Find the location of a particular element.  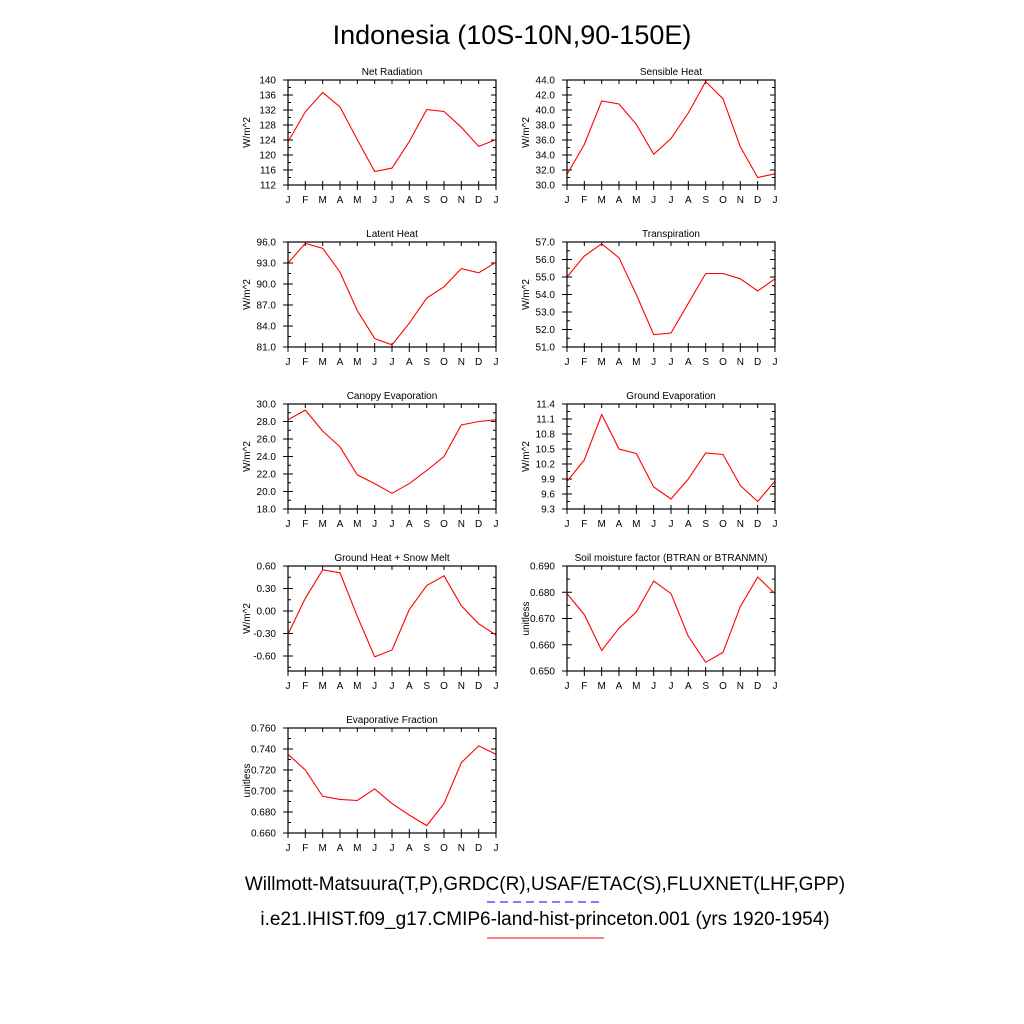

y-tick-label: 56.0 is located at coordinates (546, 260).